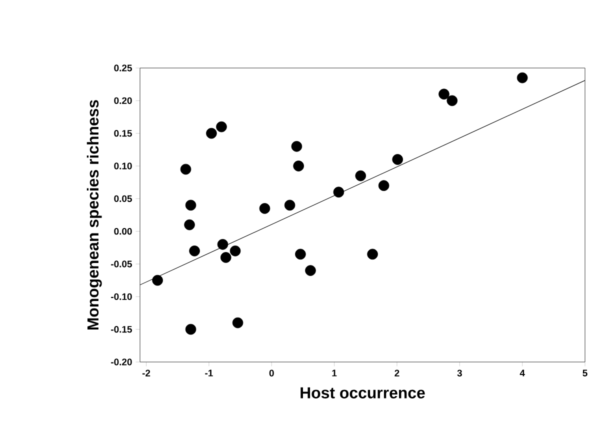  What do you see at coordinates (334, 373) in the screenshot?
I see `x-tick-label: 1` at bounding box center [334, 373].